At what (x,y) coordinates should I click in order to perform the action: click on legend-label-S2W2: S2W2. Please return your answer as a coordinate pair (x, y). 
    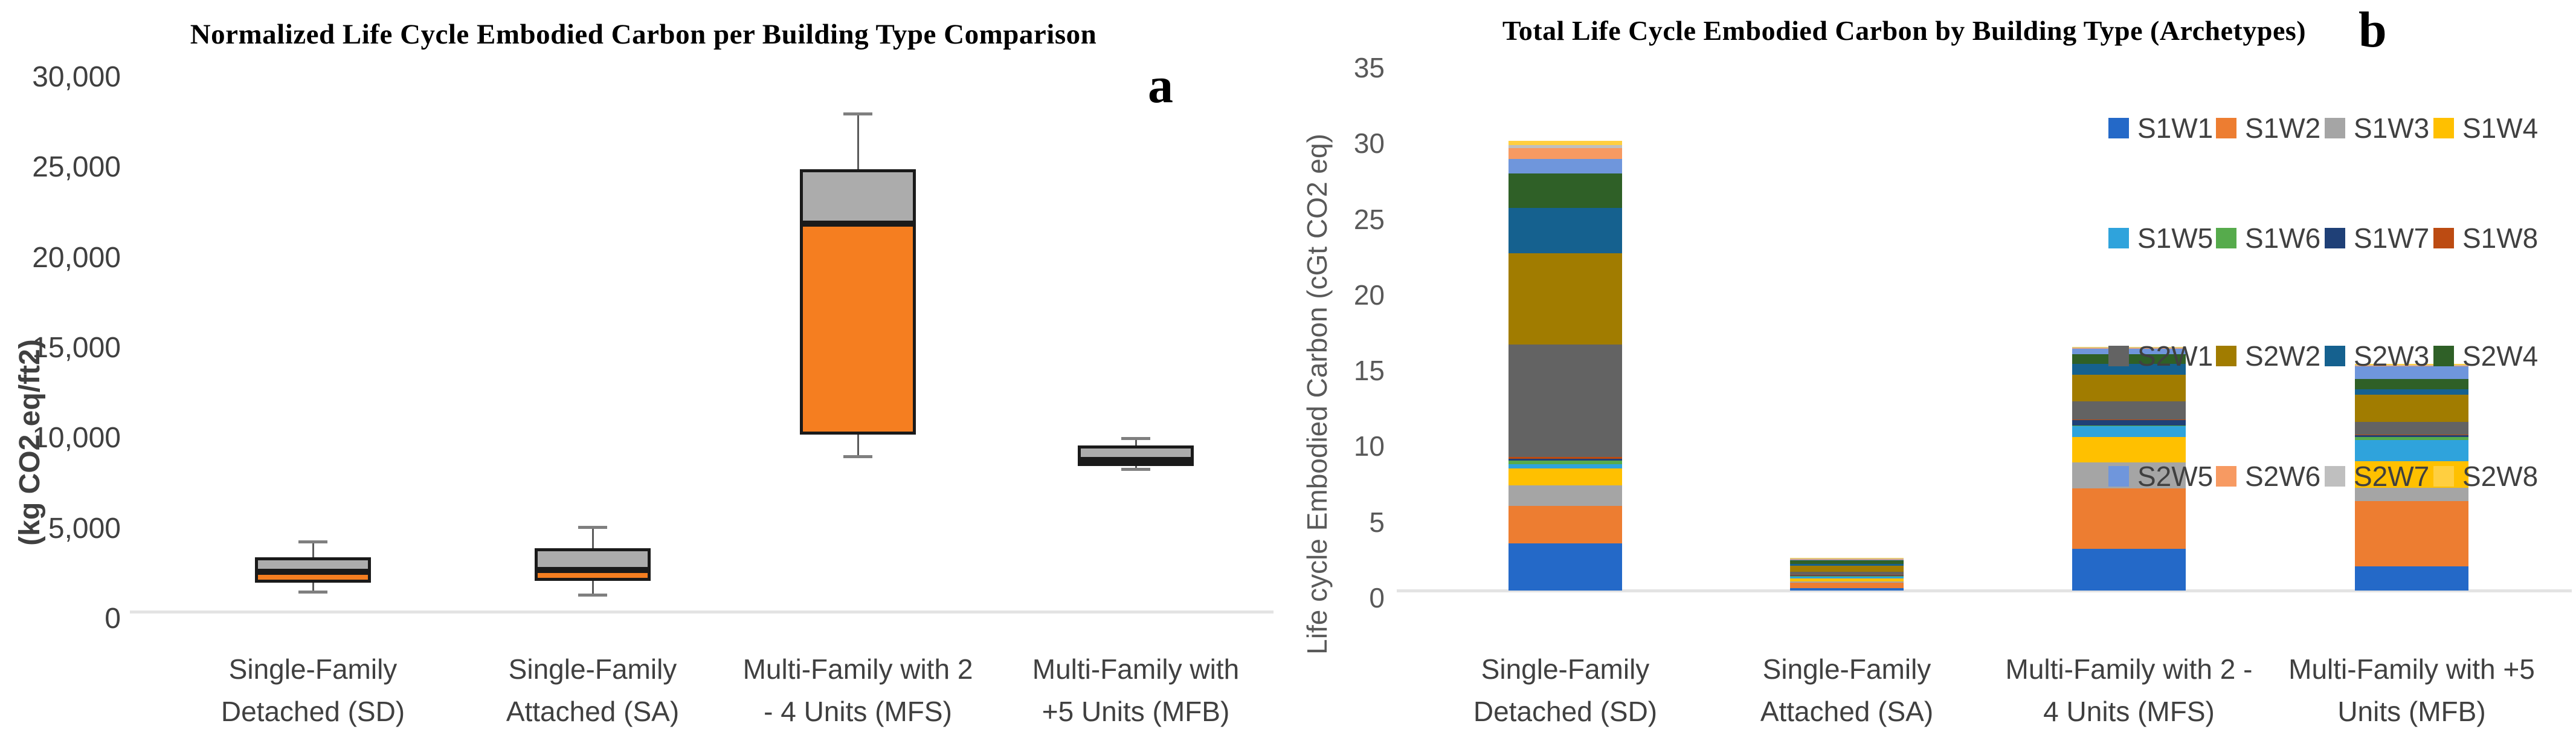
    Looking at the image, I should click on (2283, 356).